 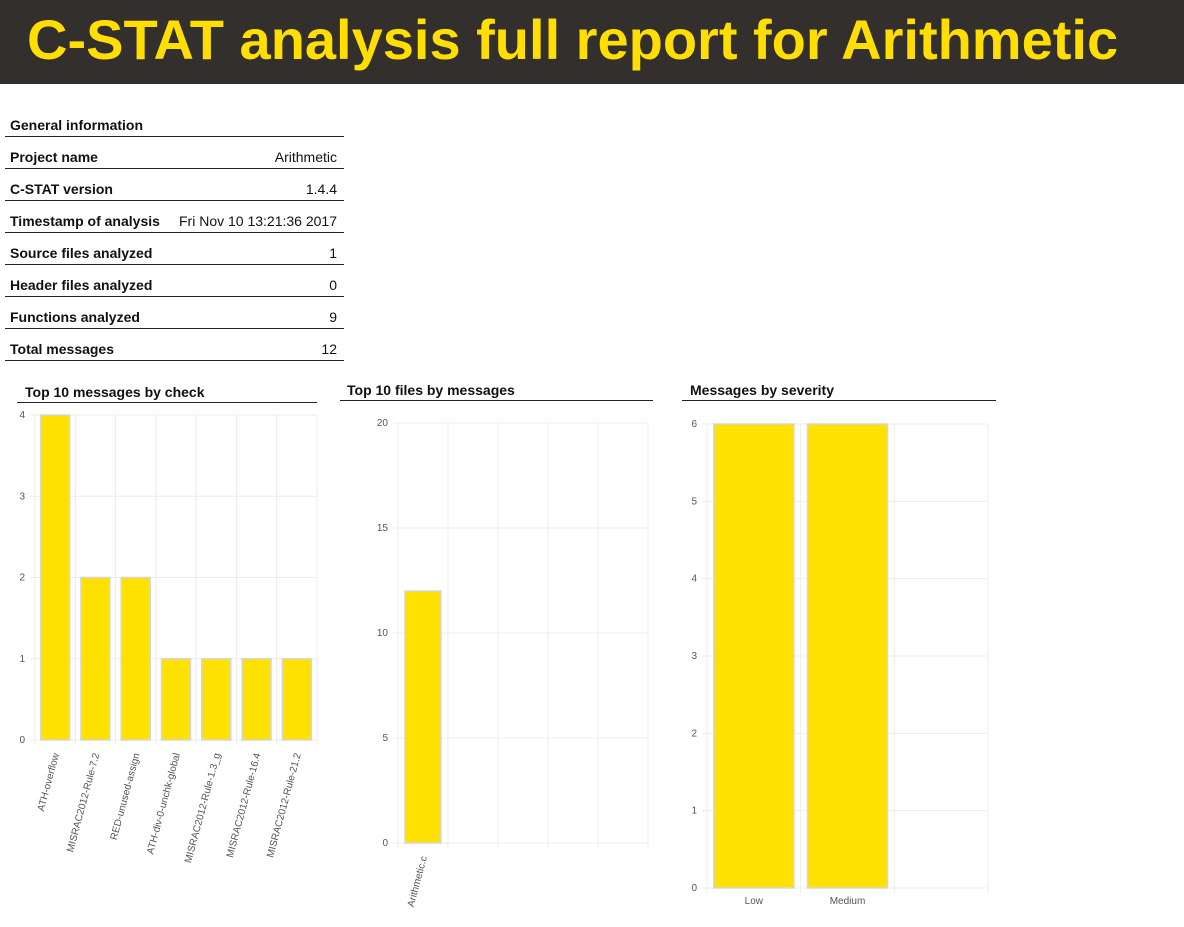 I want to click on x-tick-label: ATH-overflow, so click(x=49, y=781).